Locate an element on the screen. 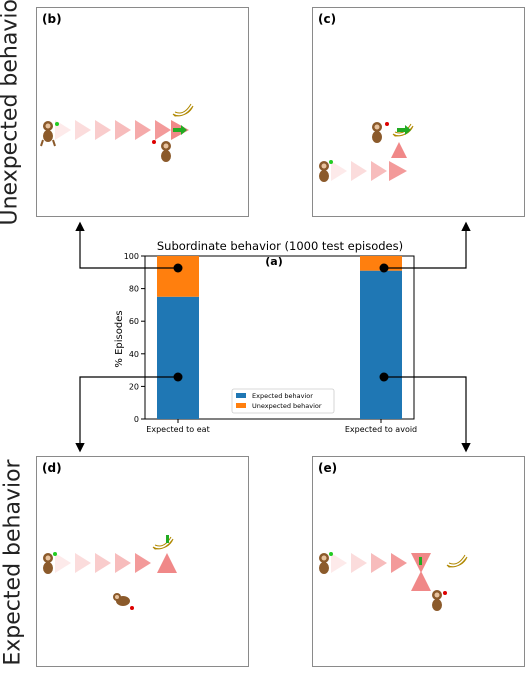 Image resolution: width=530 pixels, height=673 pixels. y-tick-label: 60 is located at coordinates (134, 321).